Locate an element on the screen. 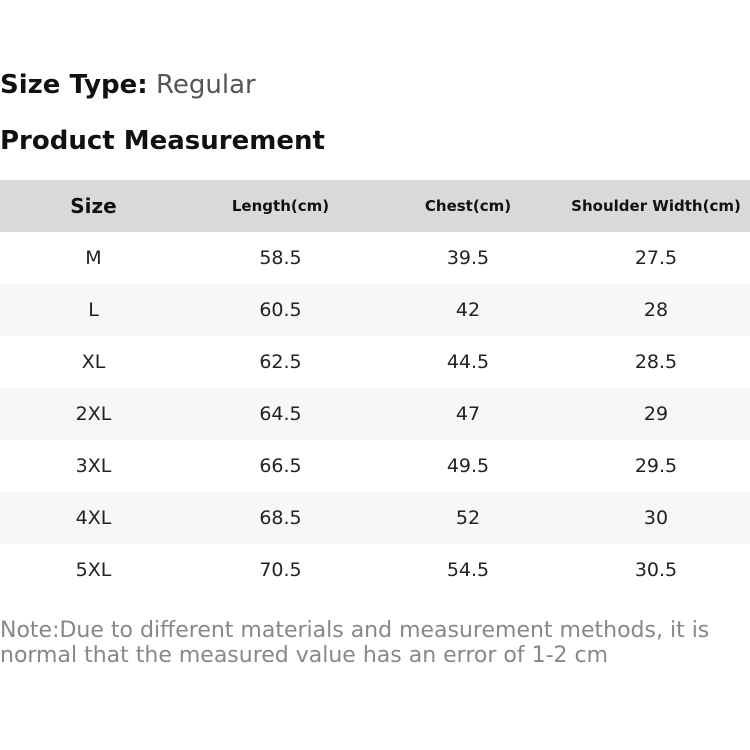 This screenshot has width=750, height=750. table-cell: 64.5 is located at coordinates (280, 414).